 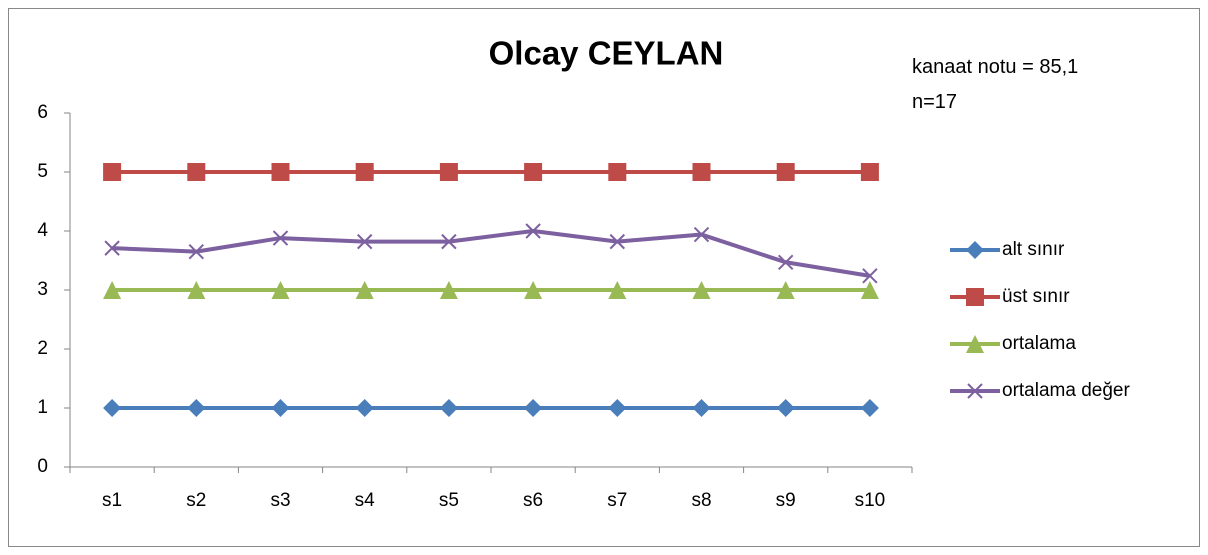 I want to click on annotation: kanaat notu = 85,1, so click(x=995, y=67).